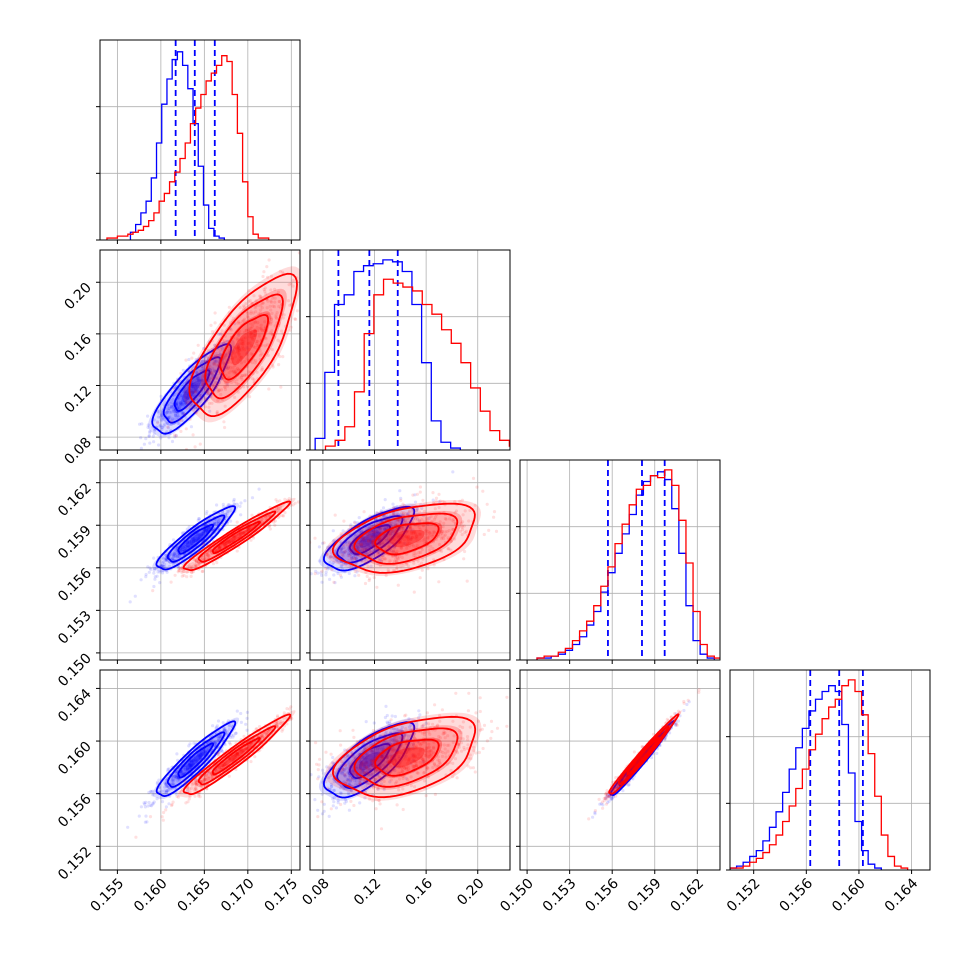 The height and width of the screenshot is (970, 970). What do you see at coordinates (243, 344) in the screenshot?
I see `contour-red` at bounding box center [243, 344].